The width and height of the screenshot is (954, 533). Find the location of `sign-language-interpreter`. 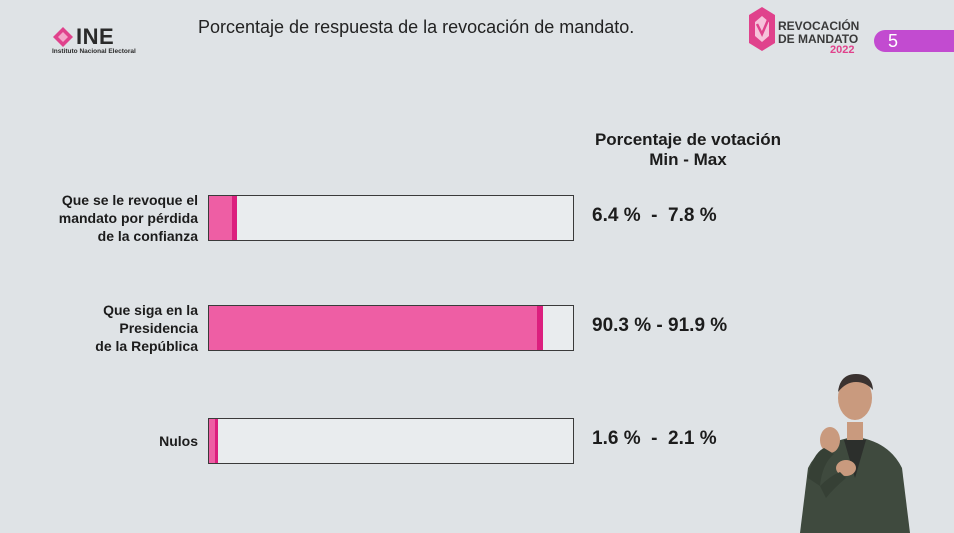

sign-language-interpreter is located at coordinates (855, 453).